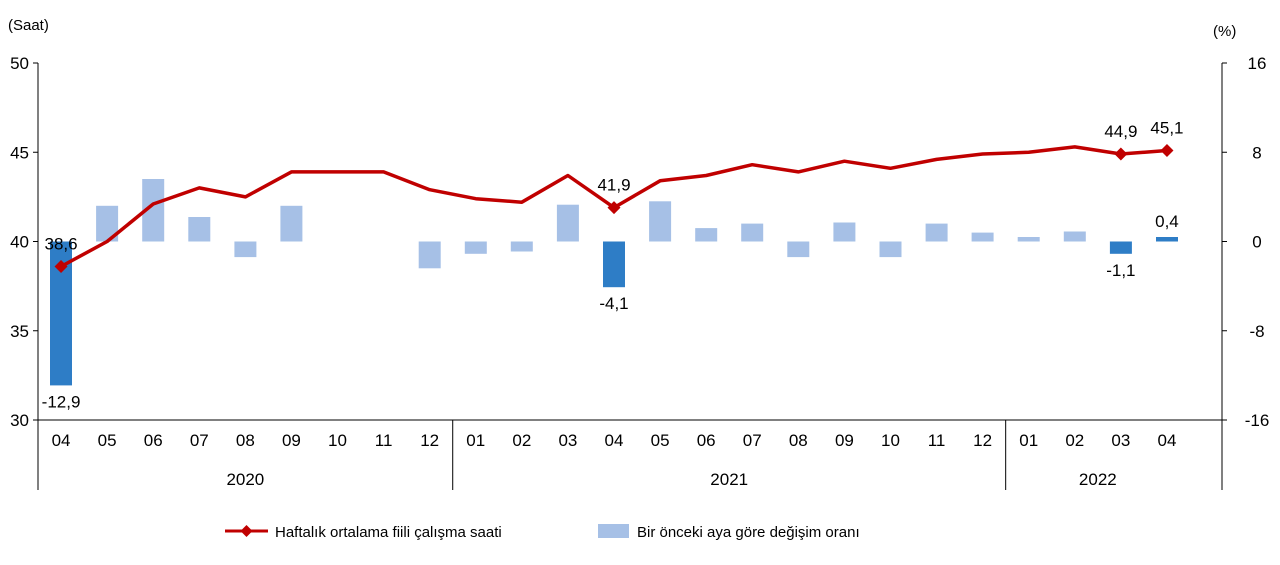 The height and width of the screenshot is (565, 1280). What do you see at coordinates (1256, 331) in the screenshot?
I see `right-tick-label: -8` at bounding box center [1256, 331].